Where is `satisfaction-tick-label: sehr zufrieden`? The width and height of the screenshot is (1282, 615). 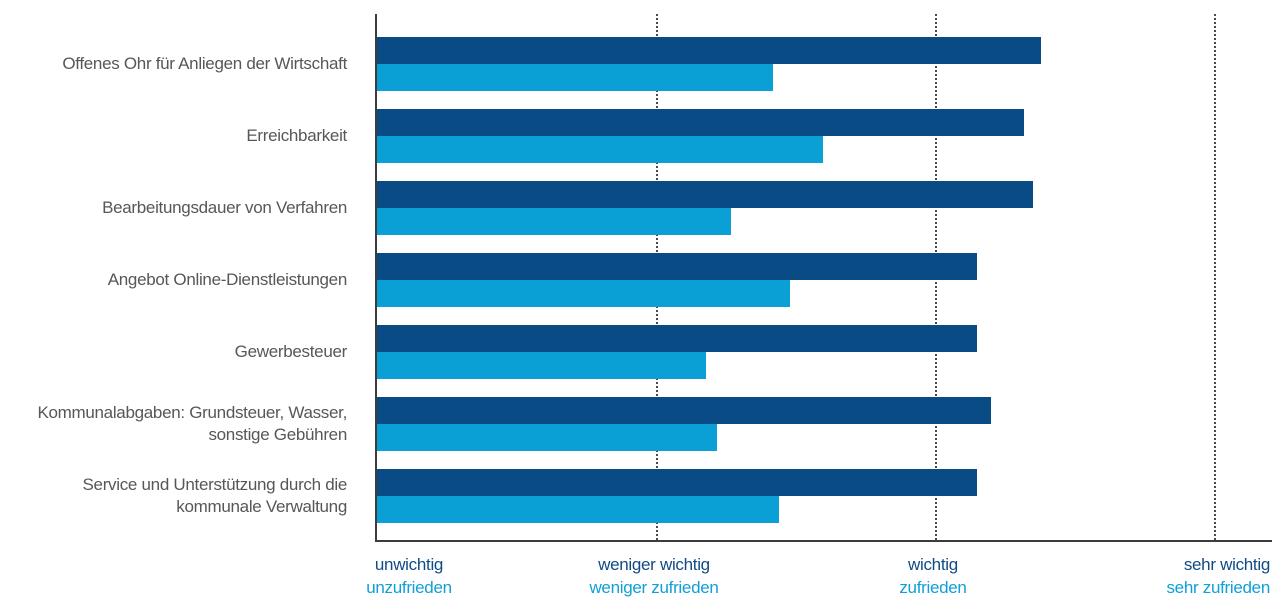
satisfaction-tick-label: sehr zufrieden is located at coordinates (1218, 587).